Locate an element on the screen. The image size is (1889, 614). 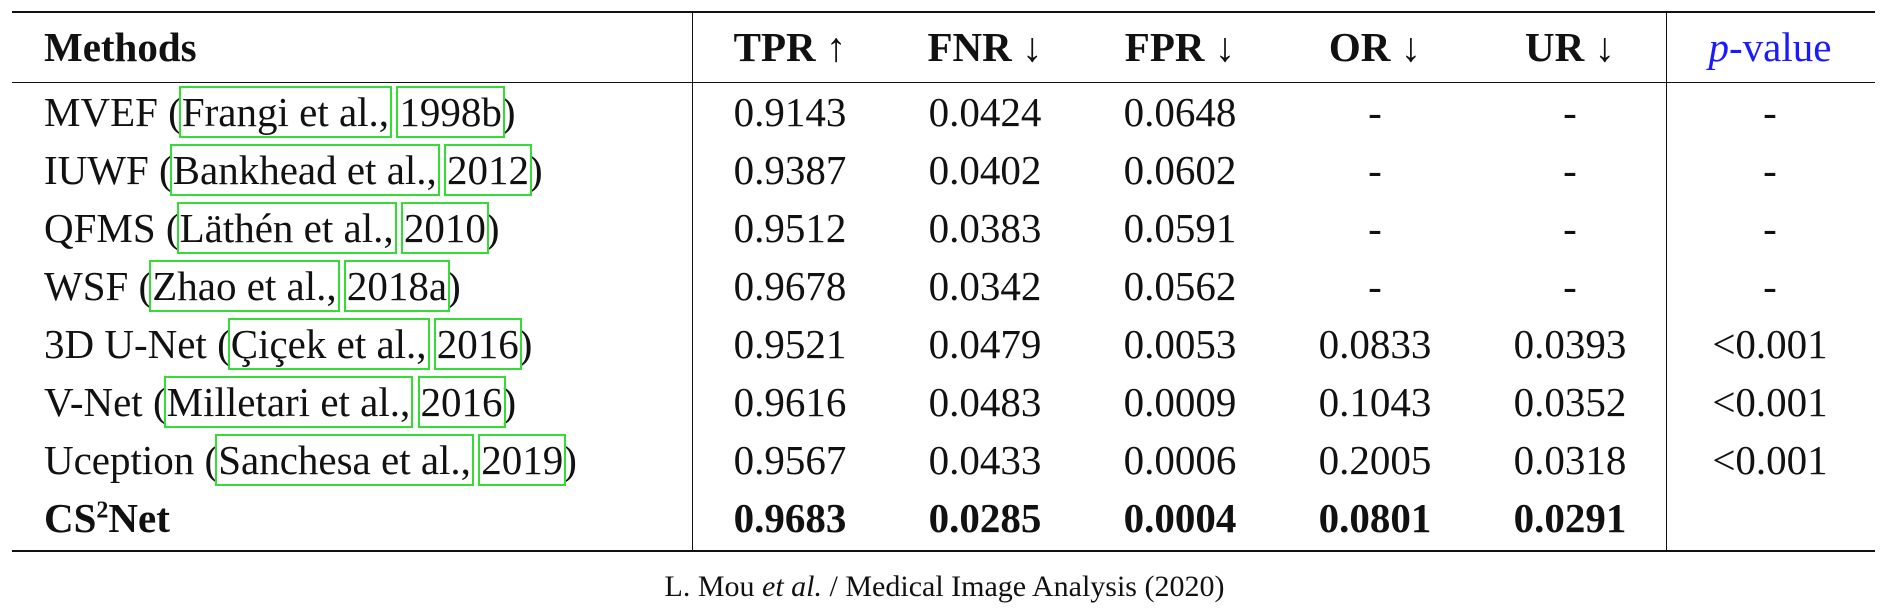
value-cell: 0.0383 is located at coordinates (985, 228).